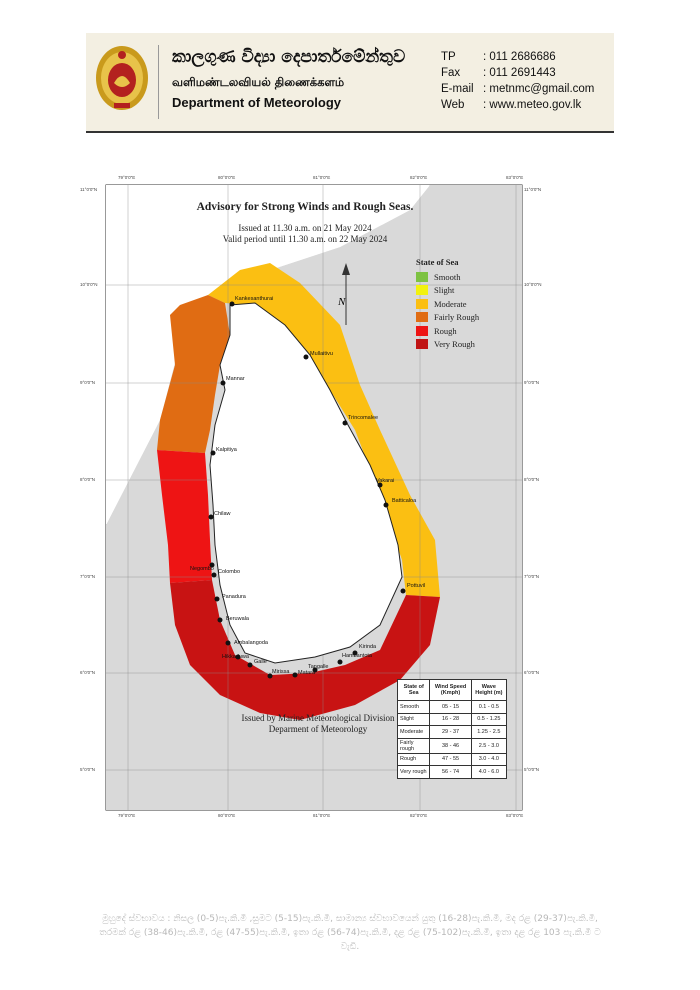  What do you see at coordinates (257, 102) in the screenshot?
I see `department-name-english: Department of Meteorology` at bounding box center [257, 102].